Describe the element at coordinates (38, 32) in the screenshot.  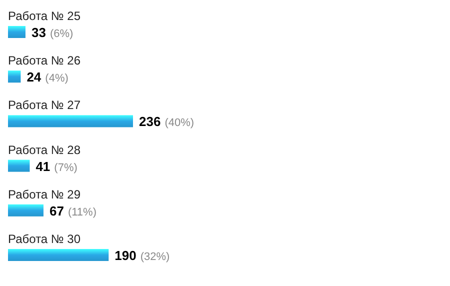
I see `data-label: 33` at that location.